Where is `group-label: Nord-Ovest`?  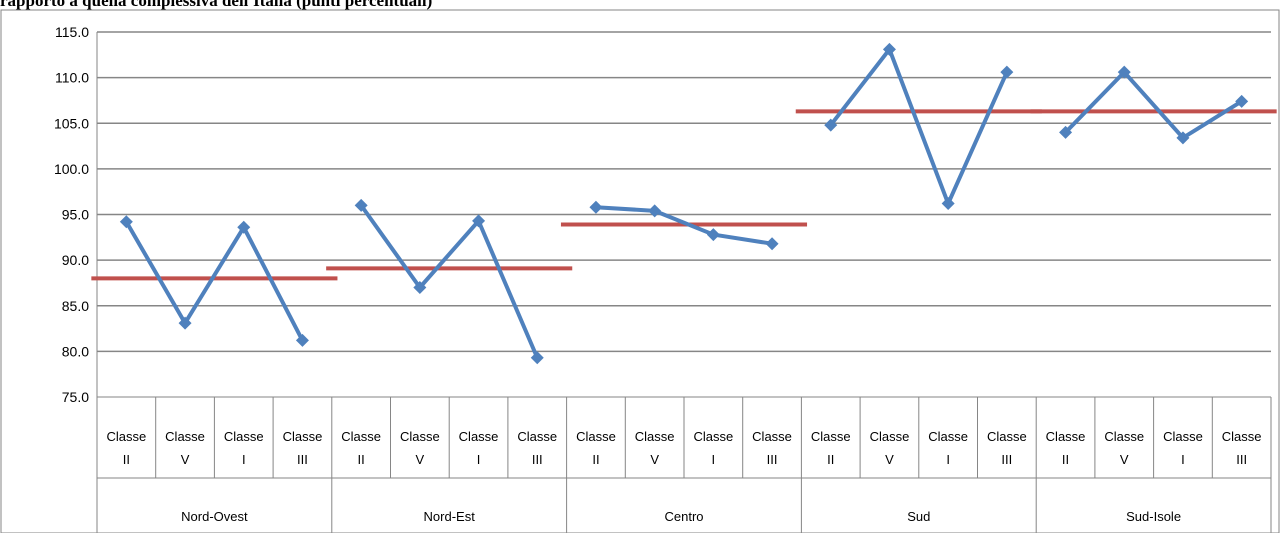 group-label: Nord-Ovest is located at coordinates (214, 516).